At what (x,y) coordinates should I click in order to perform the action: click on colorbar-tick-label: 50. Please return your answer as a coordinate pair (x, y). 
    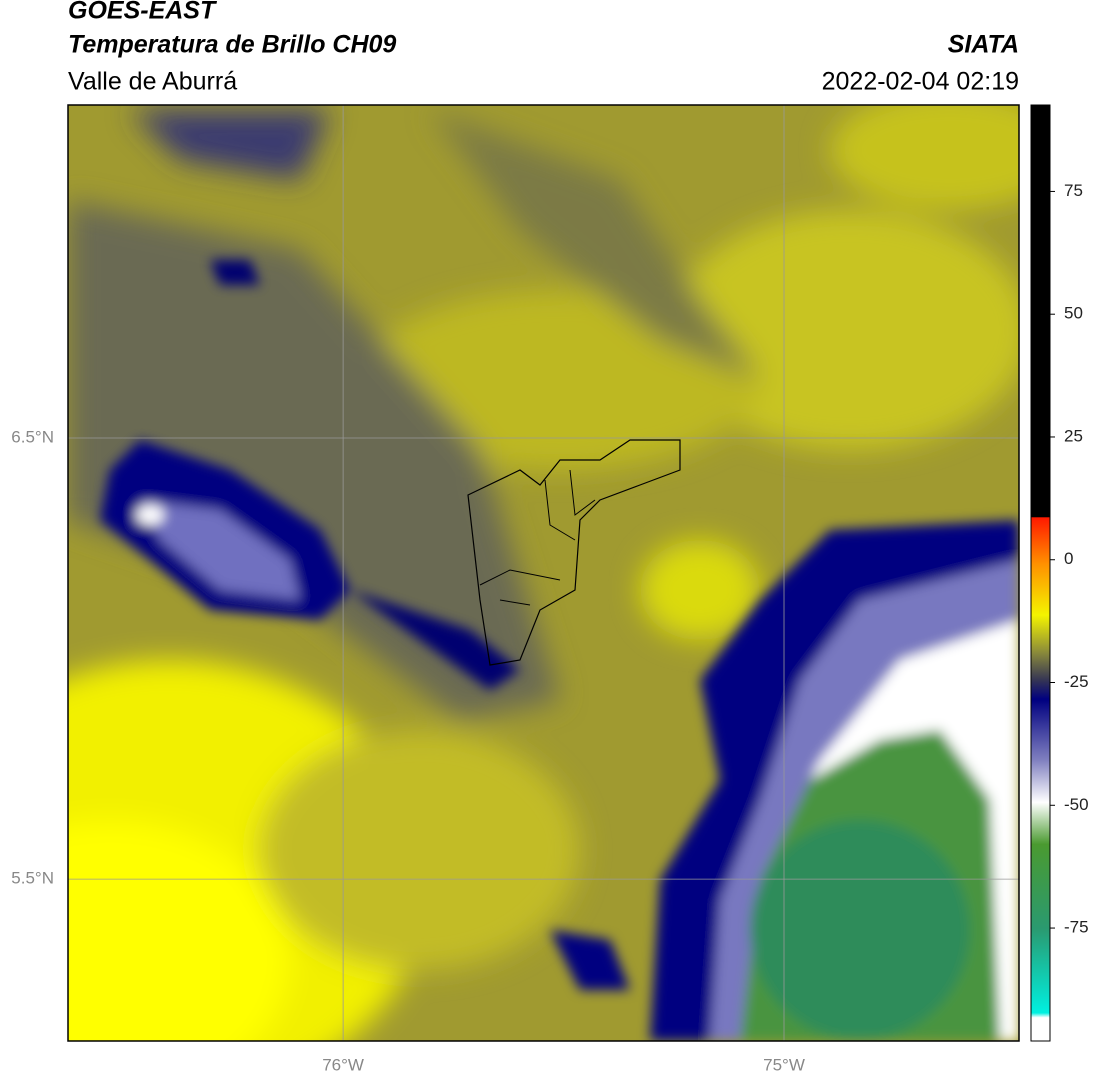
    Looking at the image, I should click on (1073, 313).